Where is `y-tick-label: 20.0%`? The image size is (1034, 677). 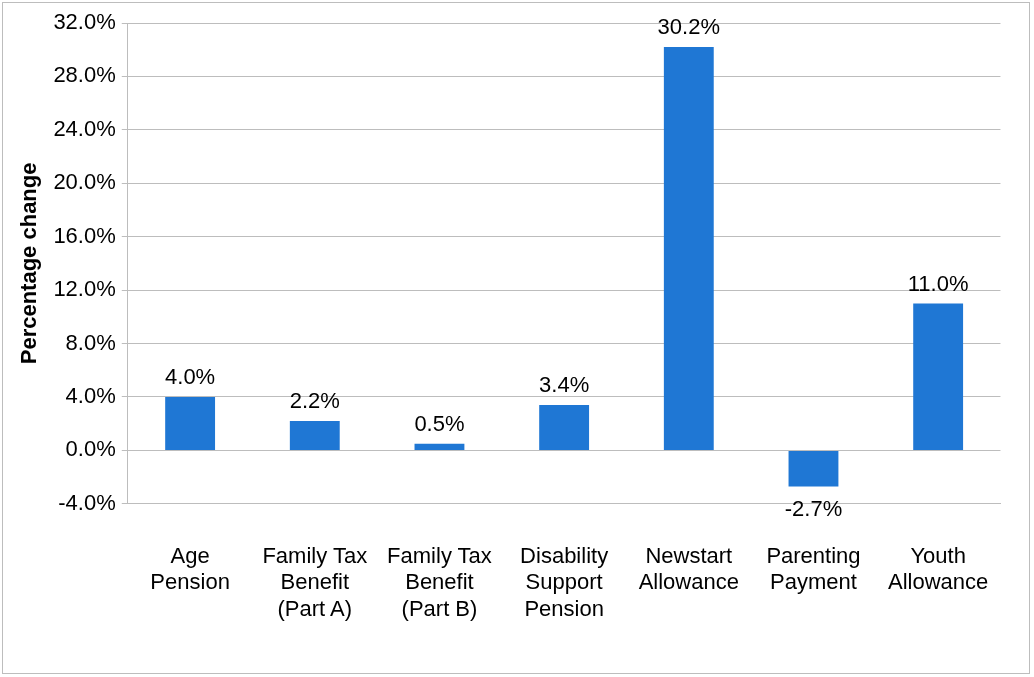
y-tick-label: 20.0% is located at coordinates (84, 182).